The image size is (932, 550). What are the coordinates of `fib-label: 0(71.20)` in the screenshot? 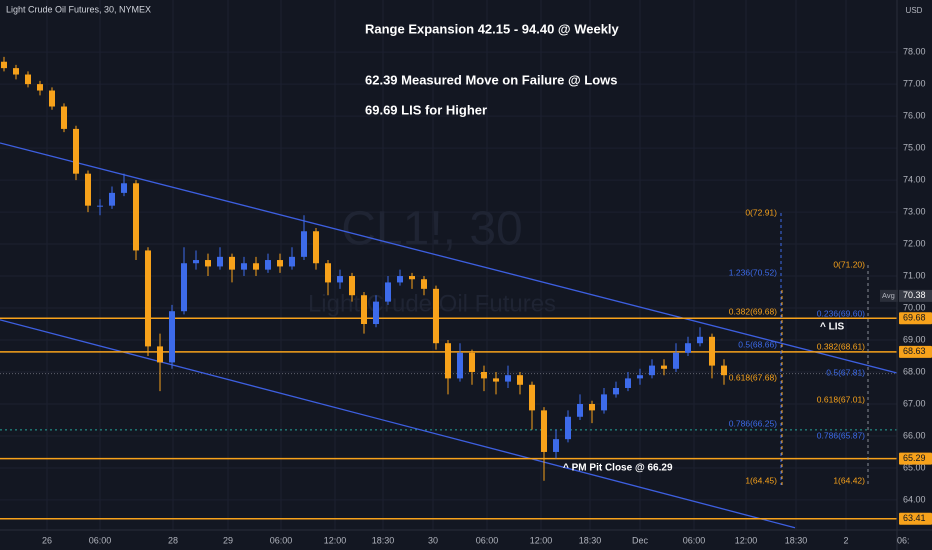 It's located at (849, 264).